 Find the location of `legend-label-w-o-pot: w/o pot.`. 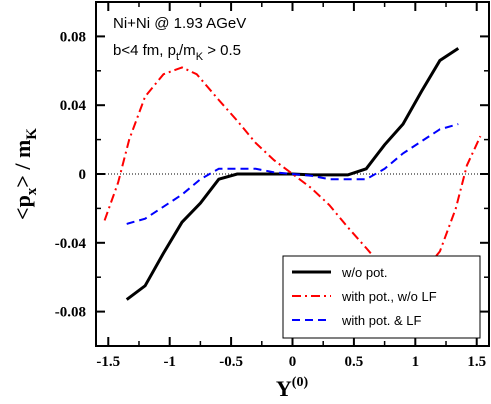

legend-label-w-o-pot: w/o pot. is located at coordinates (364, 272).